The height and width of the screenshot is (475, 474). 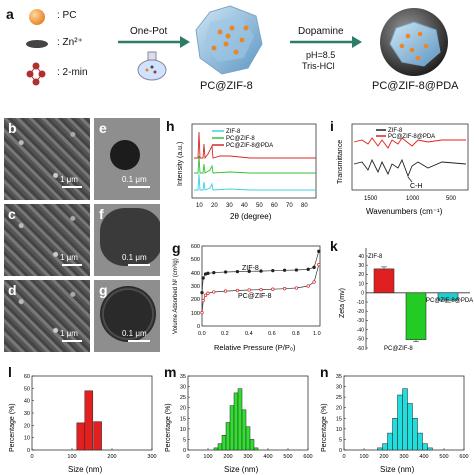 What do you see at coordinates (360, 340) in the screenshot?
I see `zeta-ytick: -50` at bounding box center [360, 340].